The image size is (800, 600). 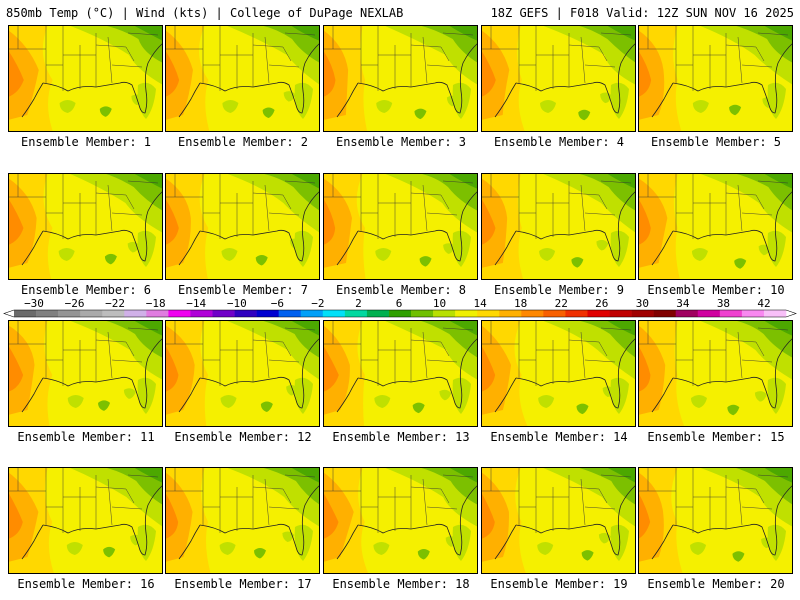 What do you see at coordinates (642, 303) in the screenshot?
I see `colorbar-tick-label: 30` at bounding box center [642, 303].